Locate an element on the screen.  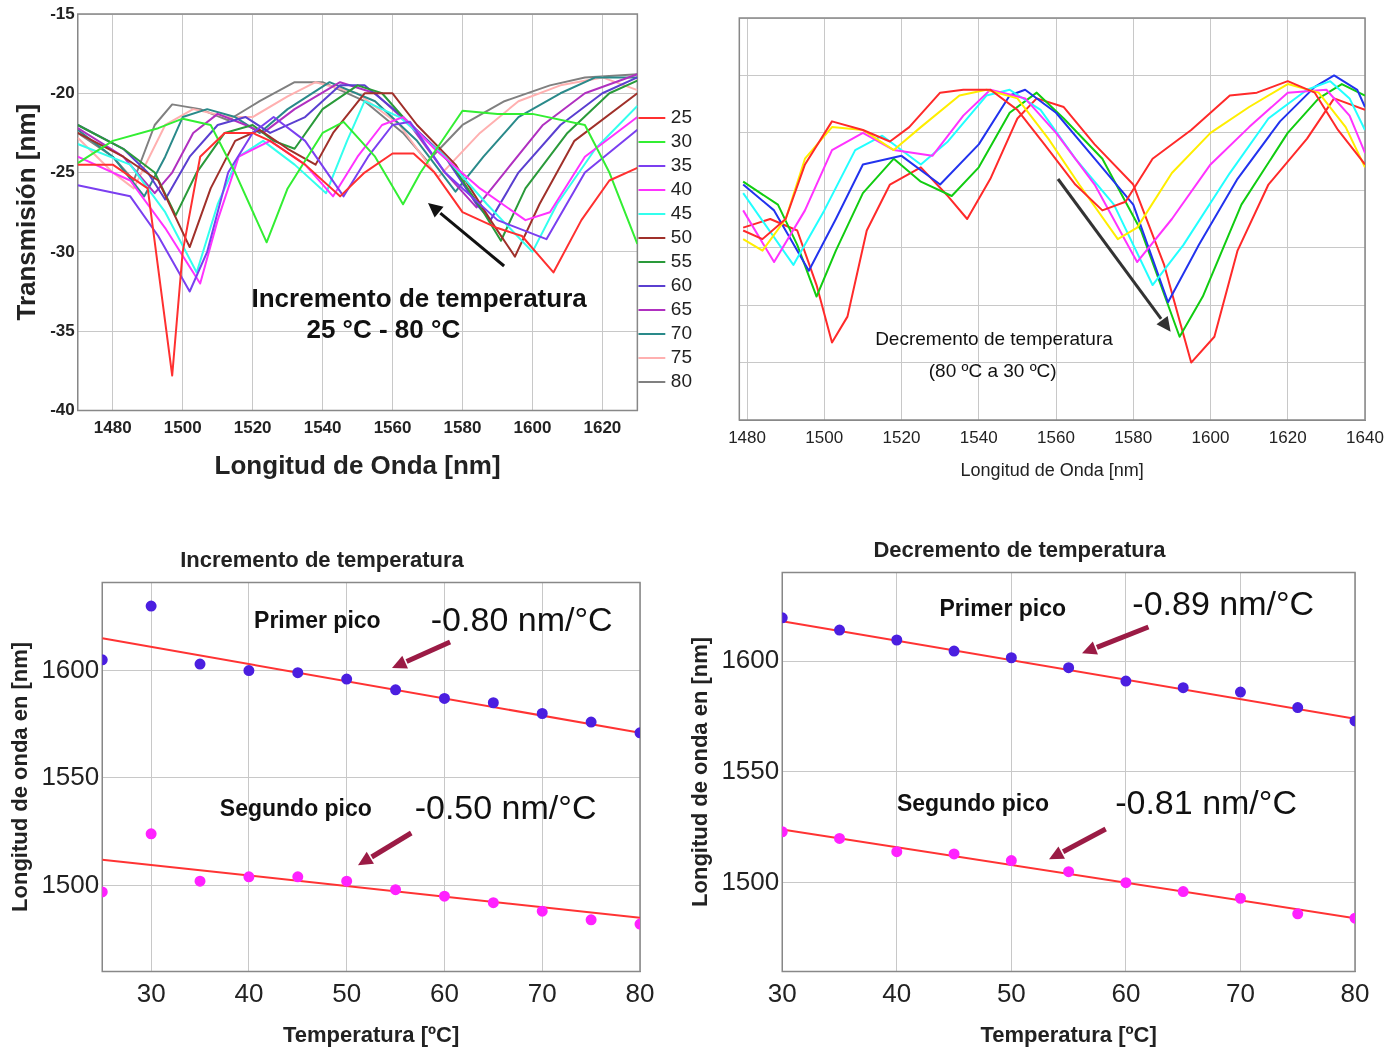
annotation: -0.50 nm/°C is located at coordinates (505, 806).